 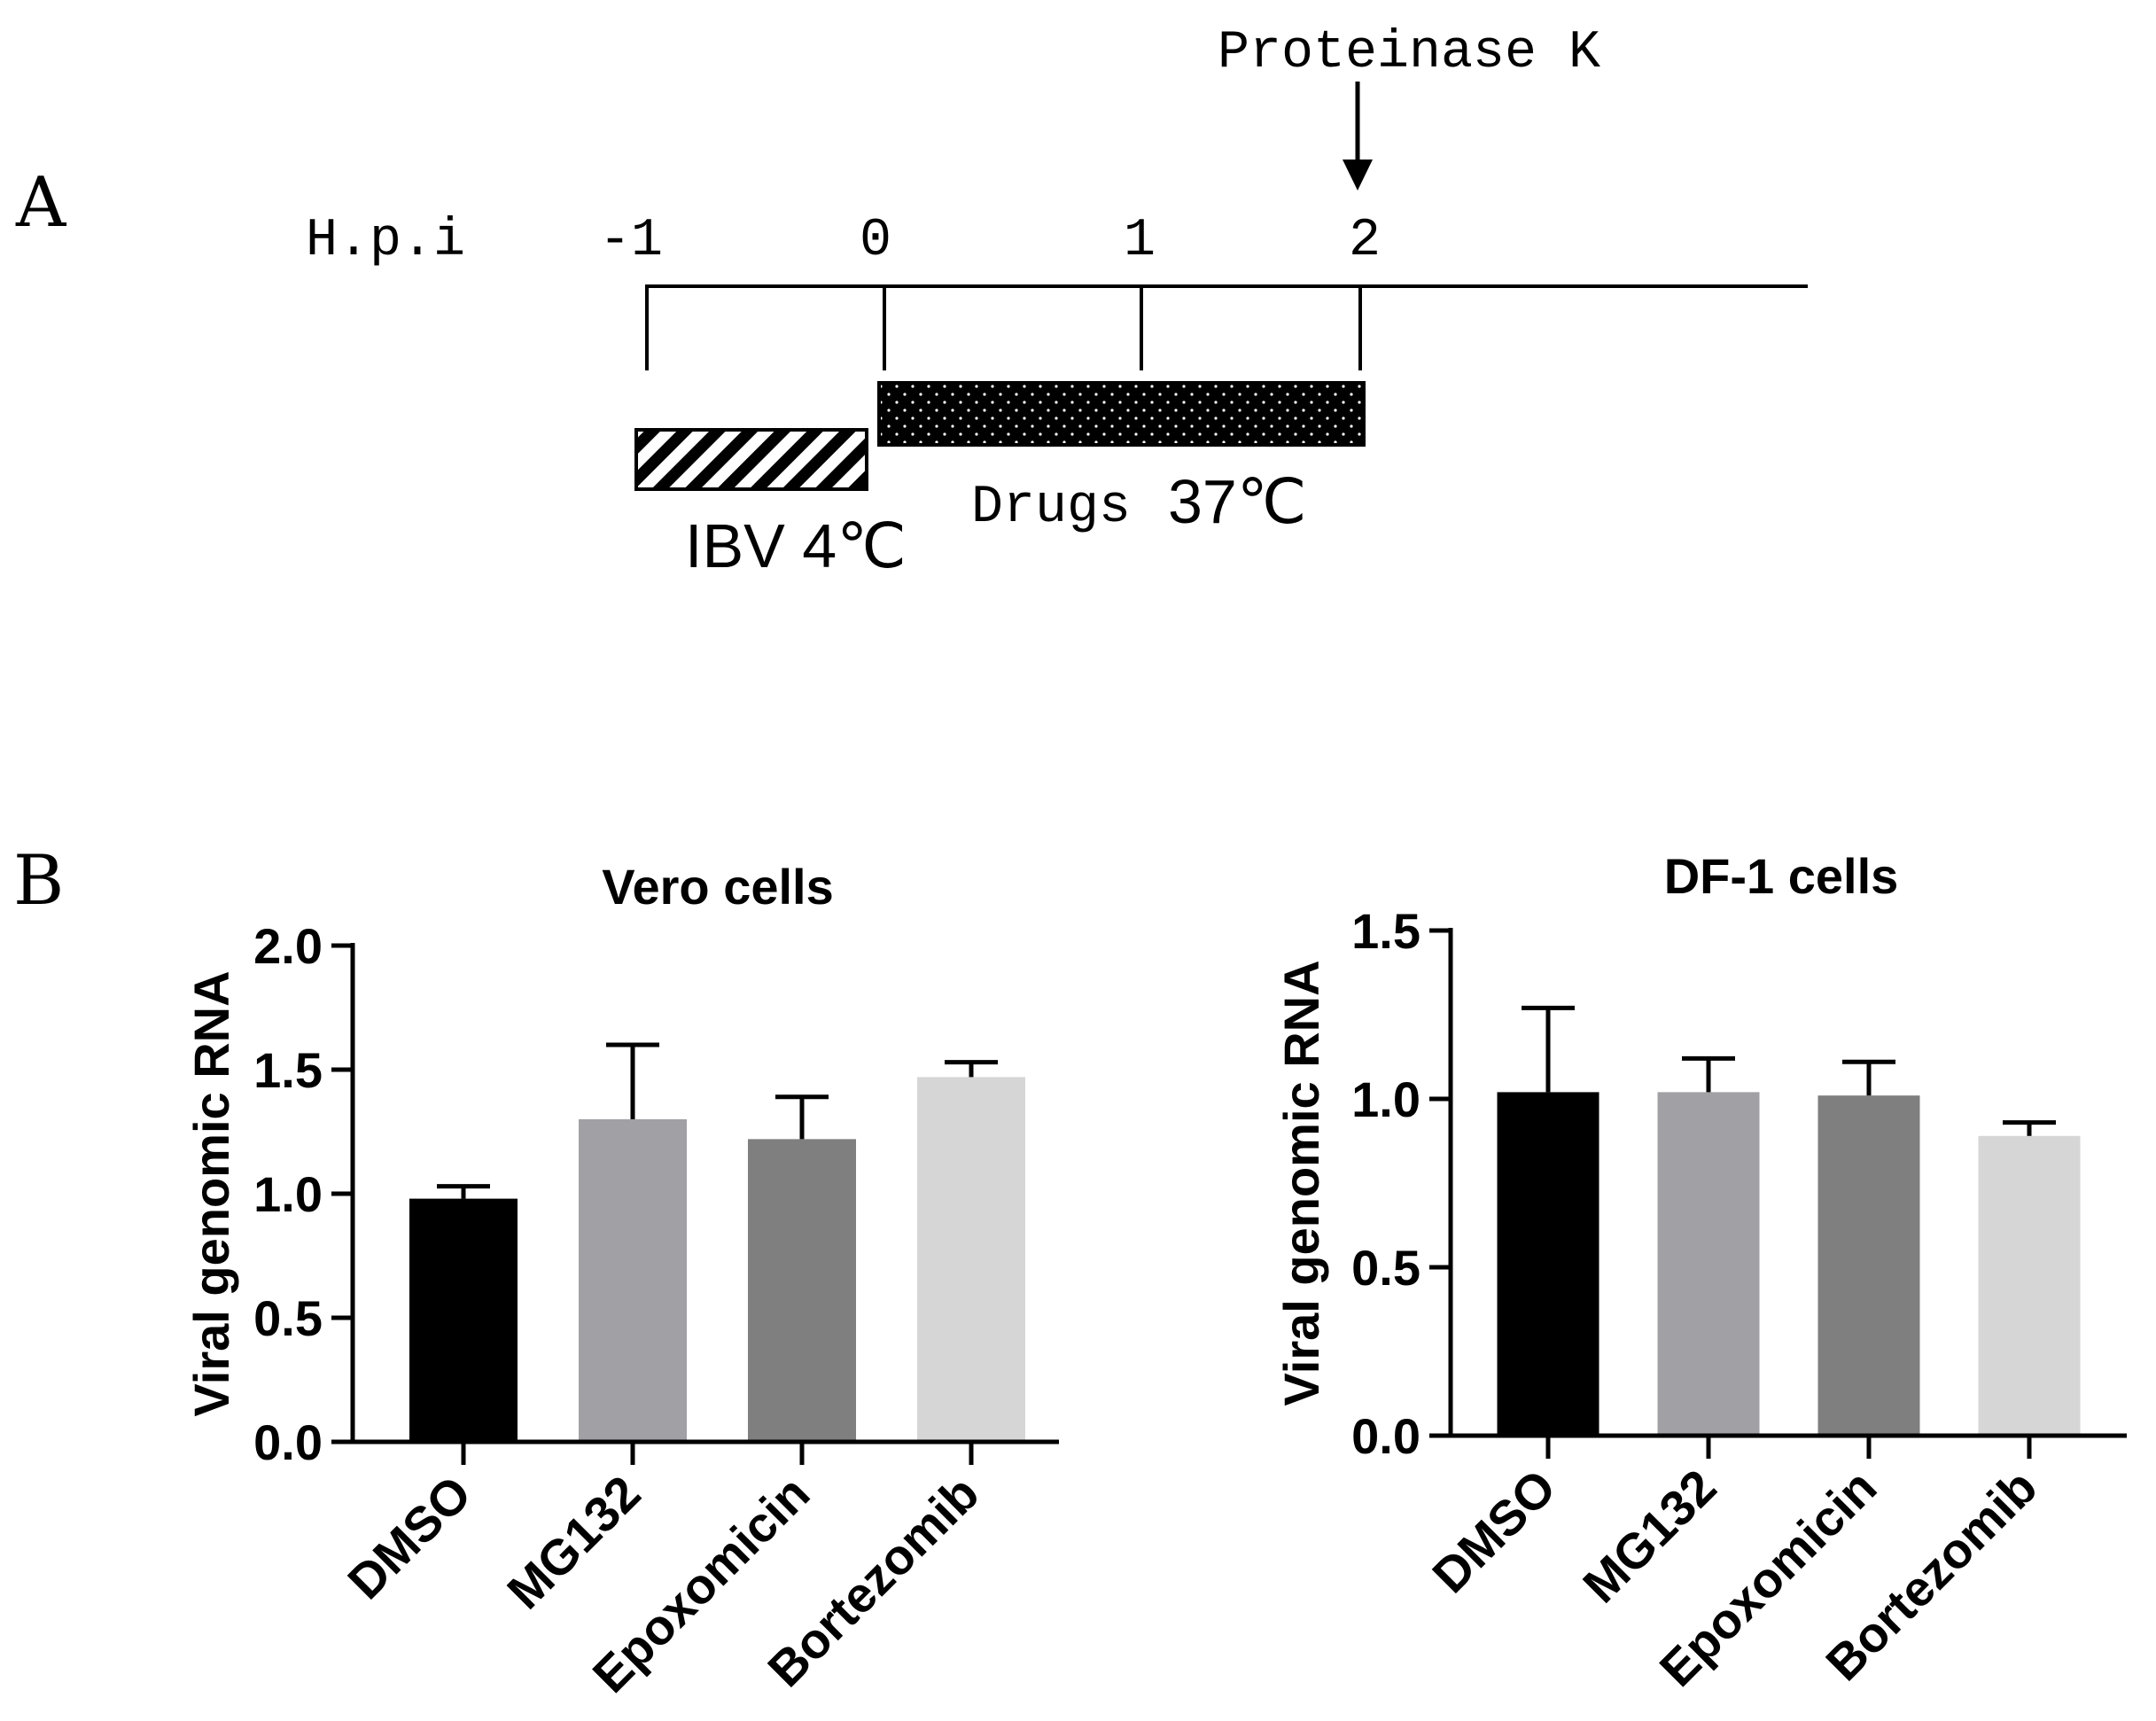 I want to click on vero-bar-epoxomicin, so click(x=802, y=1291).